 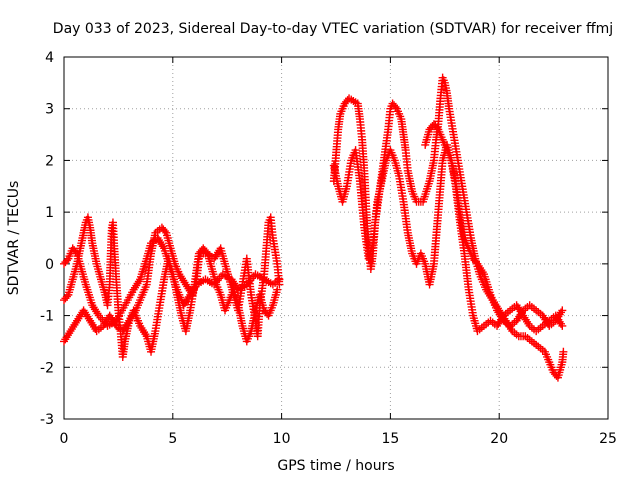 What do you see at coordinates (47, 317) in the screenshot?
I see `y-tick-label: -1` at bounding box center [47, 317].